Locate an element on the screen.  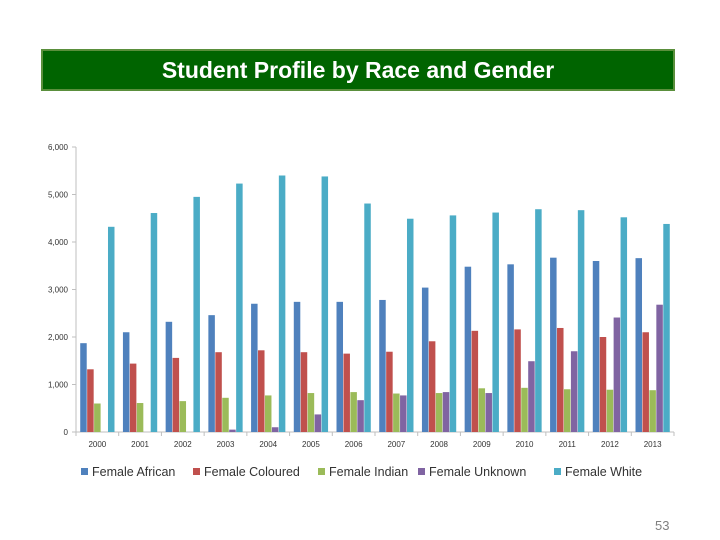
y-tick-label: 5,000 is located at coordinates (58, 195).